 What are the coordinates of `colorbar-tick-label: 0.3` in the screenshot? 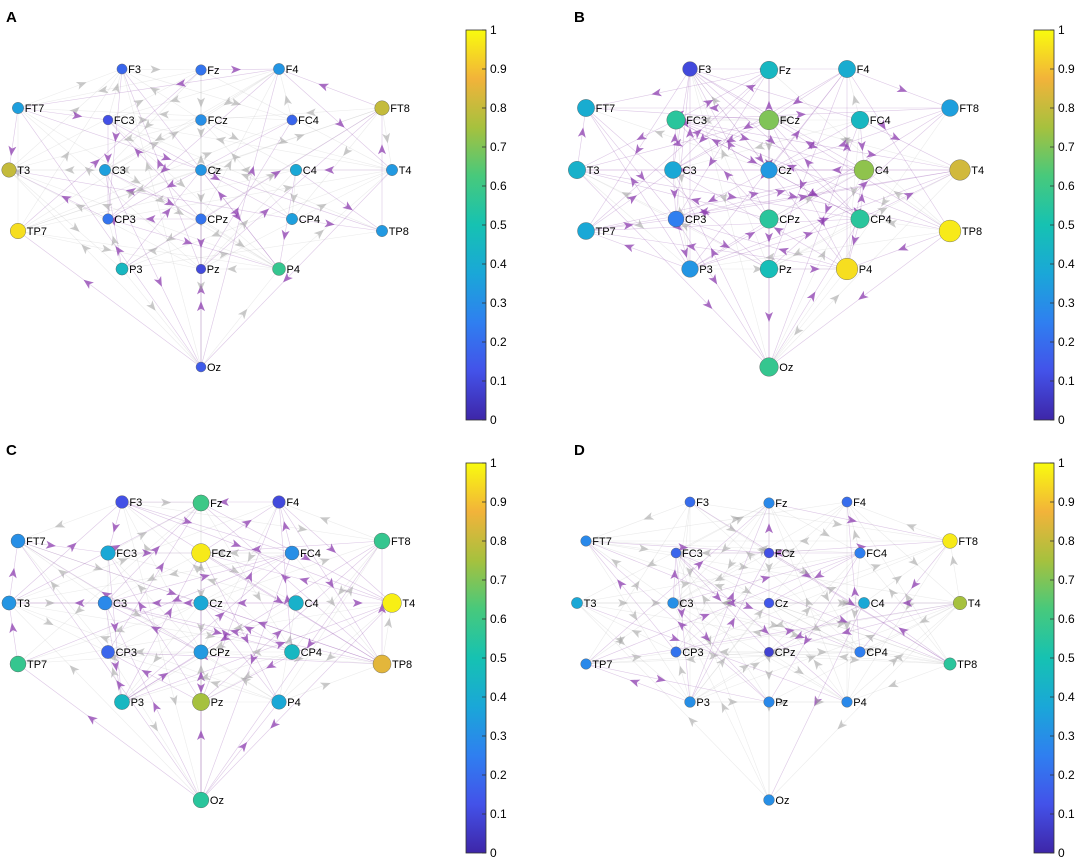 It's located at (498, 736).